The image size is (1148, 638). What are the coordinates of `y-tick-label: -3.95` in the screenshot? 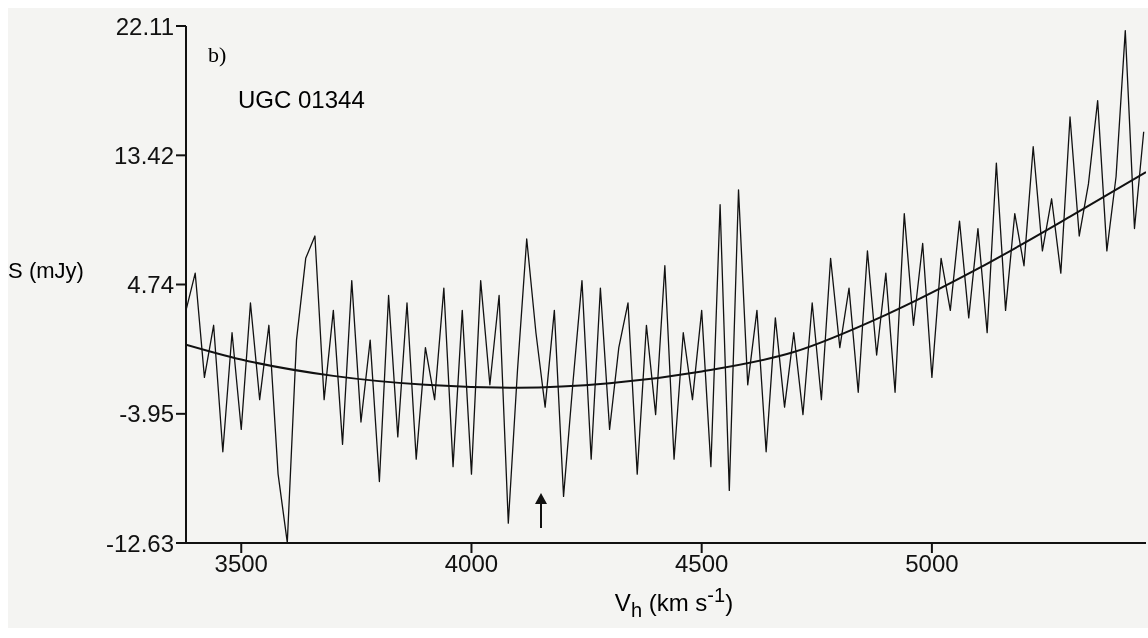 It's located at (146, 414).